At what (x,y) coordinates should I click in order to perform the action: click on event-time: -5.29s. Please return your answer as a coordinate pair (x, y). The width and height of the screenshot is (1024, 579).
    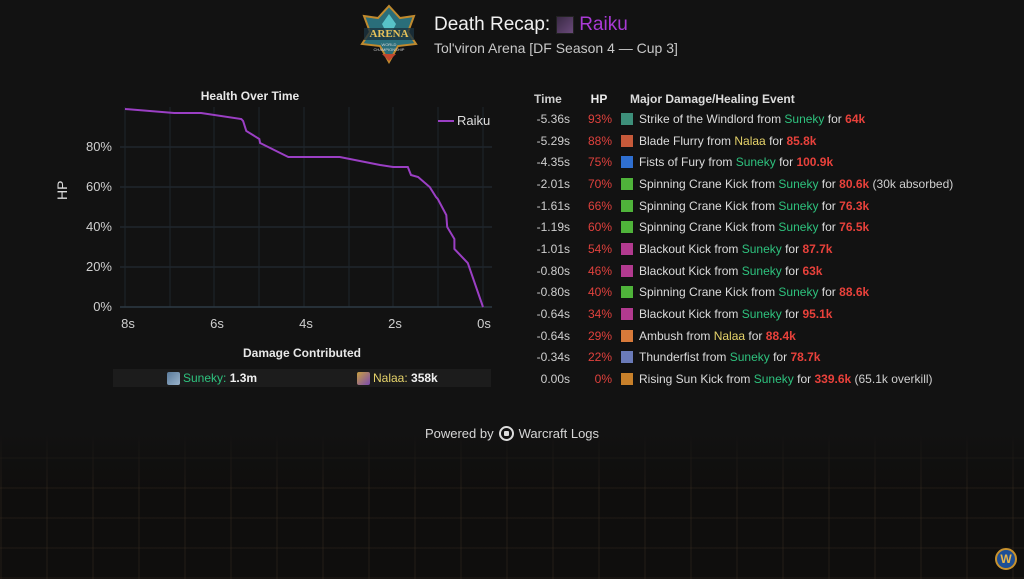
    Looking at the image, I should click on (553, 140).